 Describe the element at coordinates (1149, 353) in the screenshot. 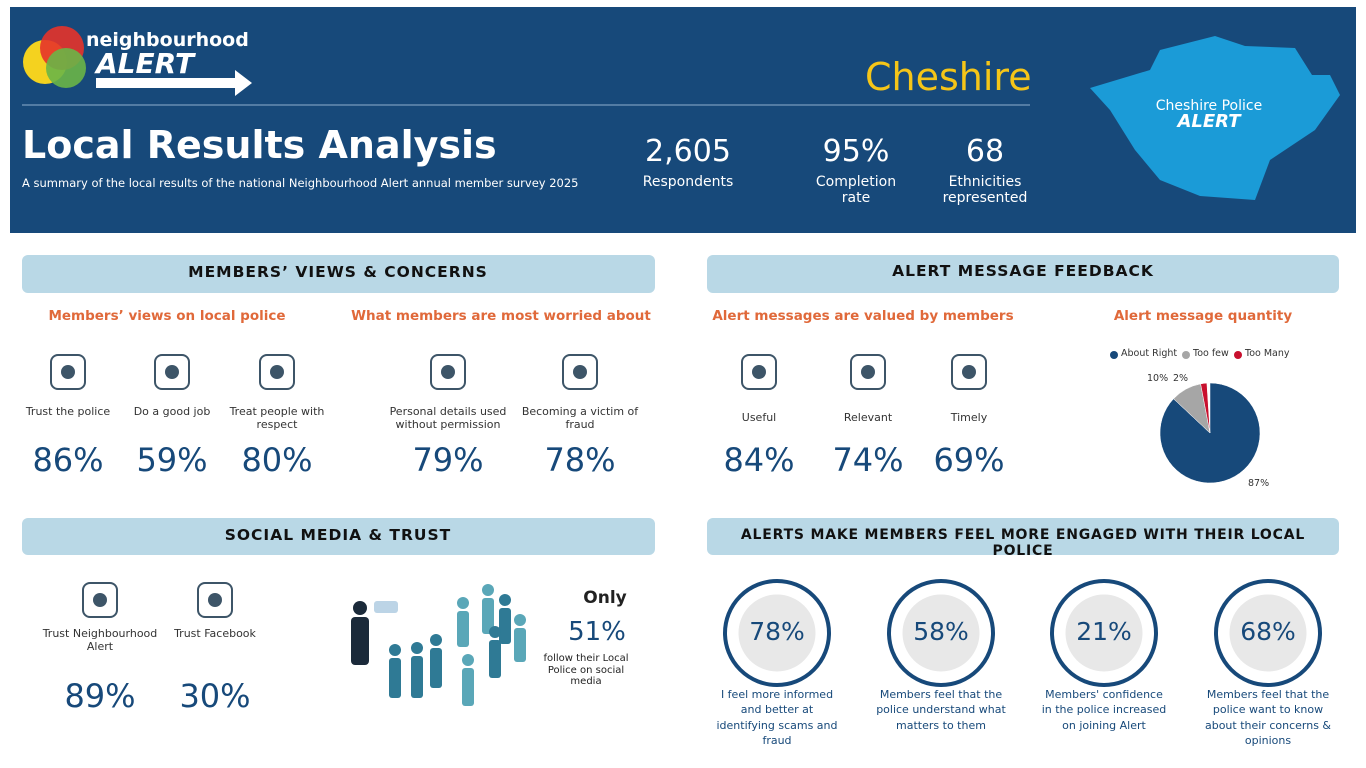

I see `legend-label: About Right` at that location.